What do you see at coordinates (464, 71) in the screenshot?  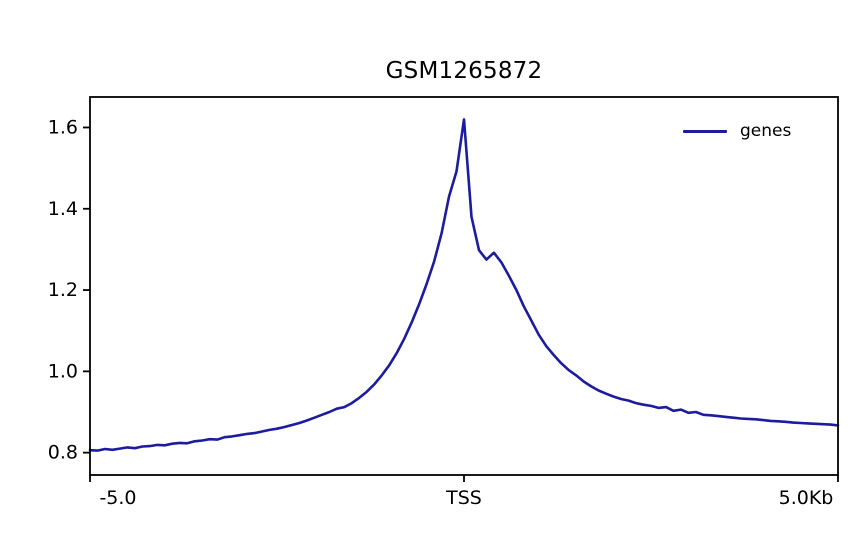 I see `chart-title: GSM1265872` at bounding box center [464, 71].